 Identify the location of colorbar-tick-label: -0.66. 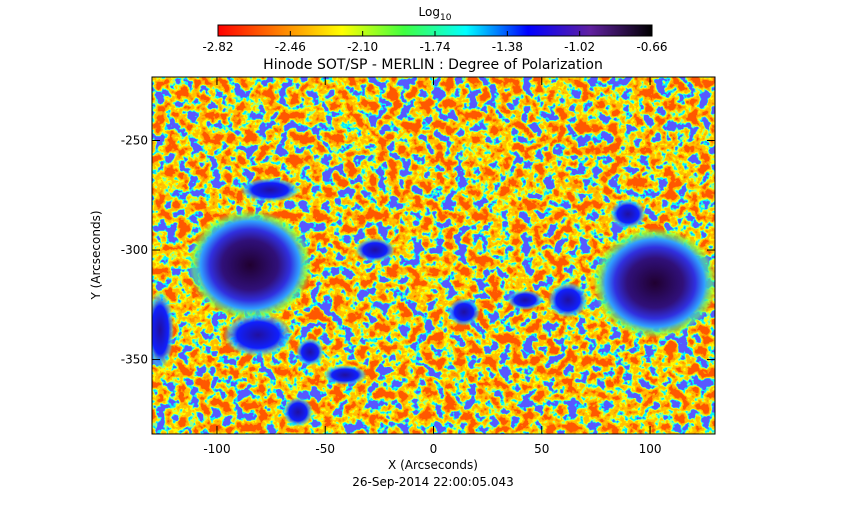
(651, 47).